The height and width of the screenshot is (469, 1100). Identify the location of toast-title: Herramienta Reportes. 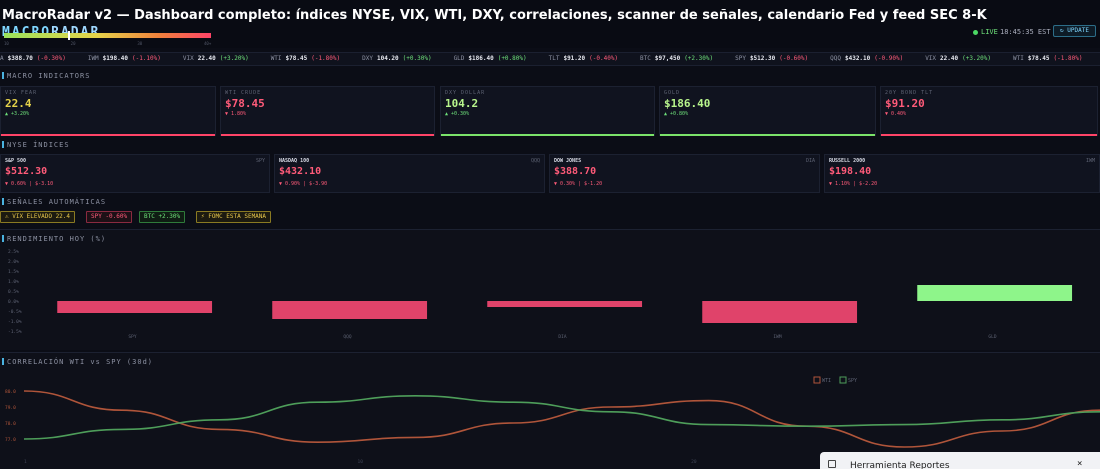
(900, 465).